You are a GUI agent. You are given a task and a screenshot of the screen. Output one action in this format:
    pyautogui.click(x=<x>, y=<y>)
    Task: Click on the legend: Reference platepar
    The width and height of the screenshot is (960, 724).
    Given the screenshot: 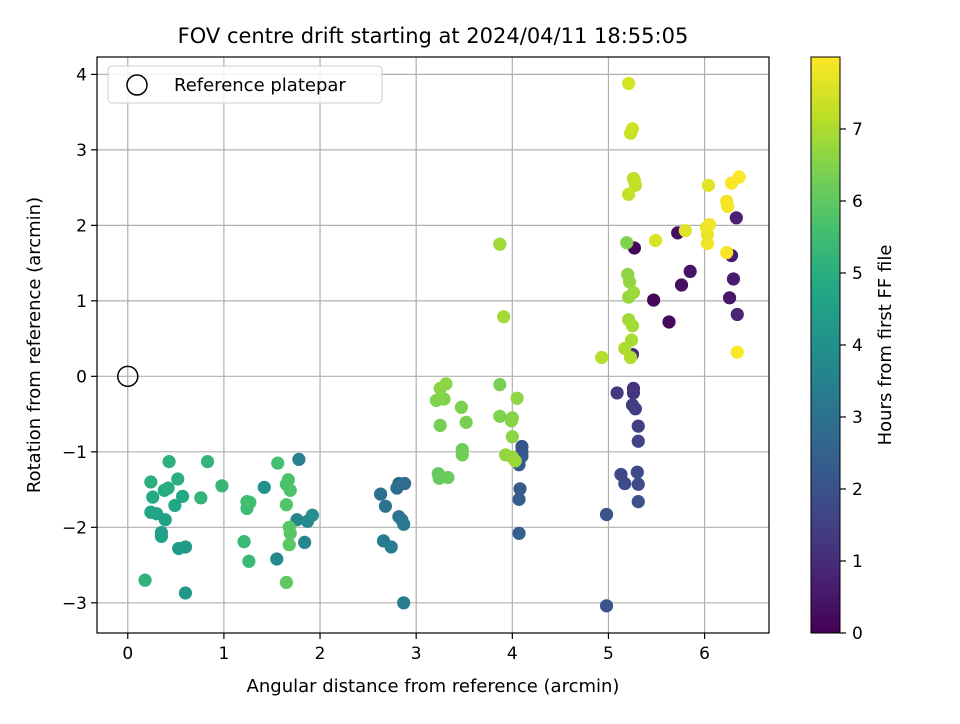 What is the action you would take?
    pyautogui.click(x=245, y=84)
    